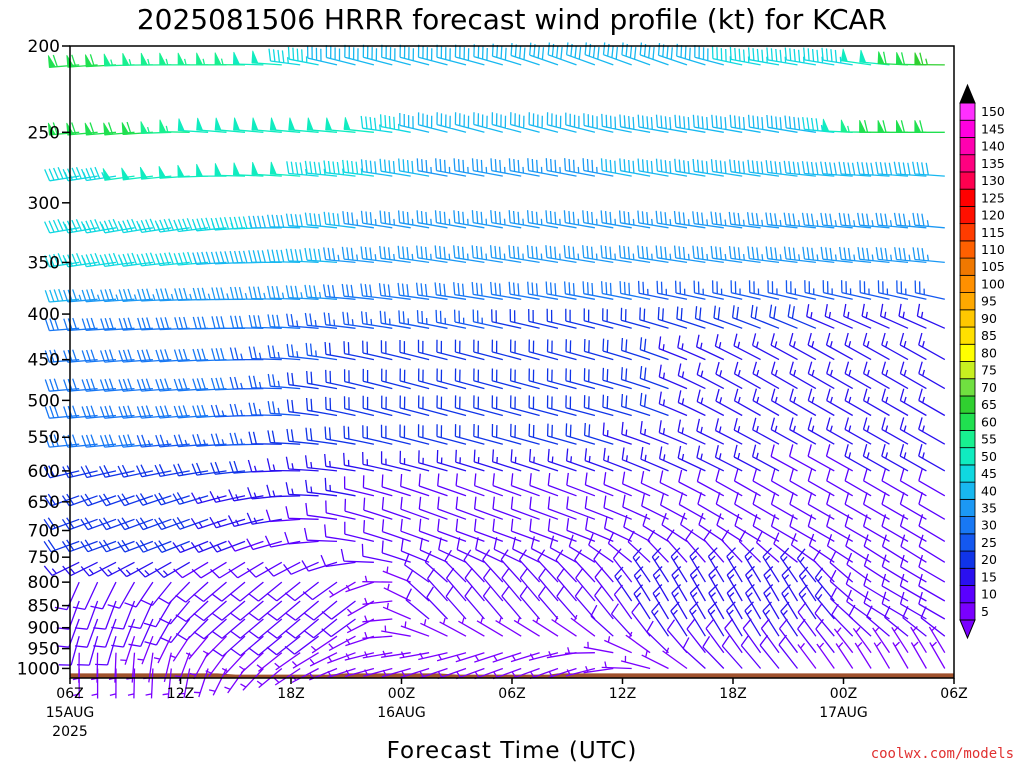  What do you see at coordinates (993, 197) in the screenshot?
I see `colorbar-label: 125` at bounding box center [993, 197].